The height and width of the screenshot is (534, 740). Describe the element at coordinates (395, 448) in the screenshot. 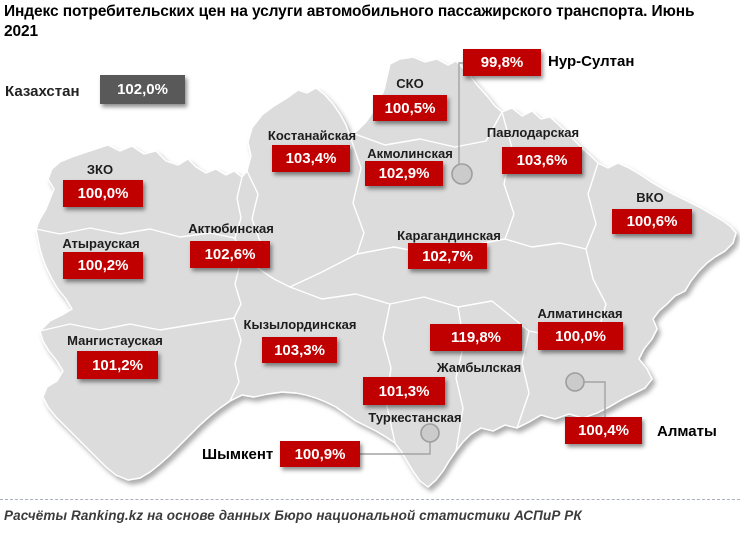

I see `shymkent-connector` at that location.